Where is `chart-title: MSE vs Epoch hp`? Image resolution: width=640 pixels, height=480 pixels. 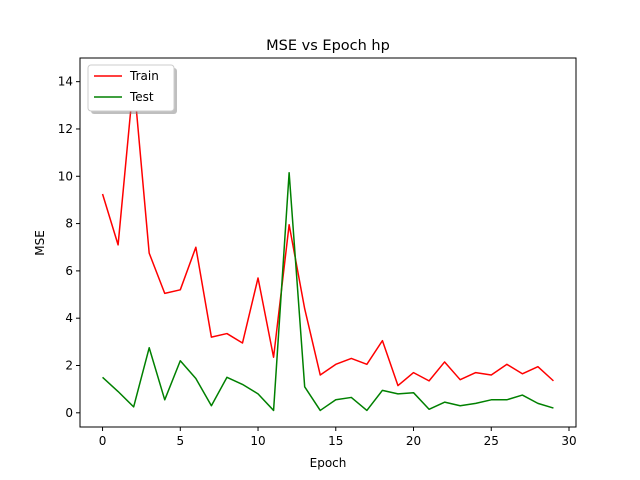 chart-title: MSE vs Epoch hp is located at coordinates (328, 46).